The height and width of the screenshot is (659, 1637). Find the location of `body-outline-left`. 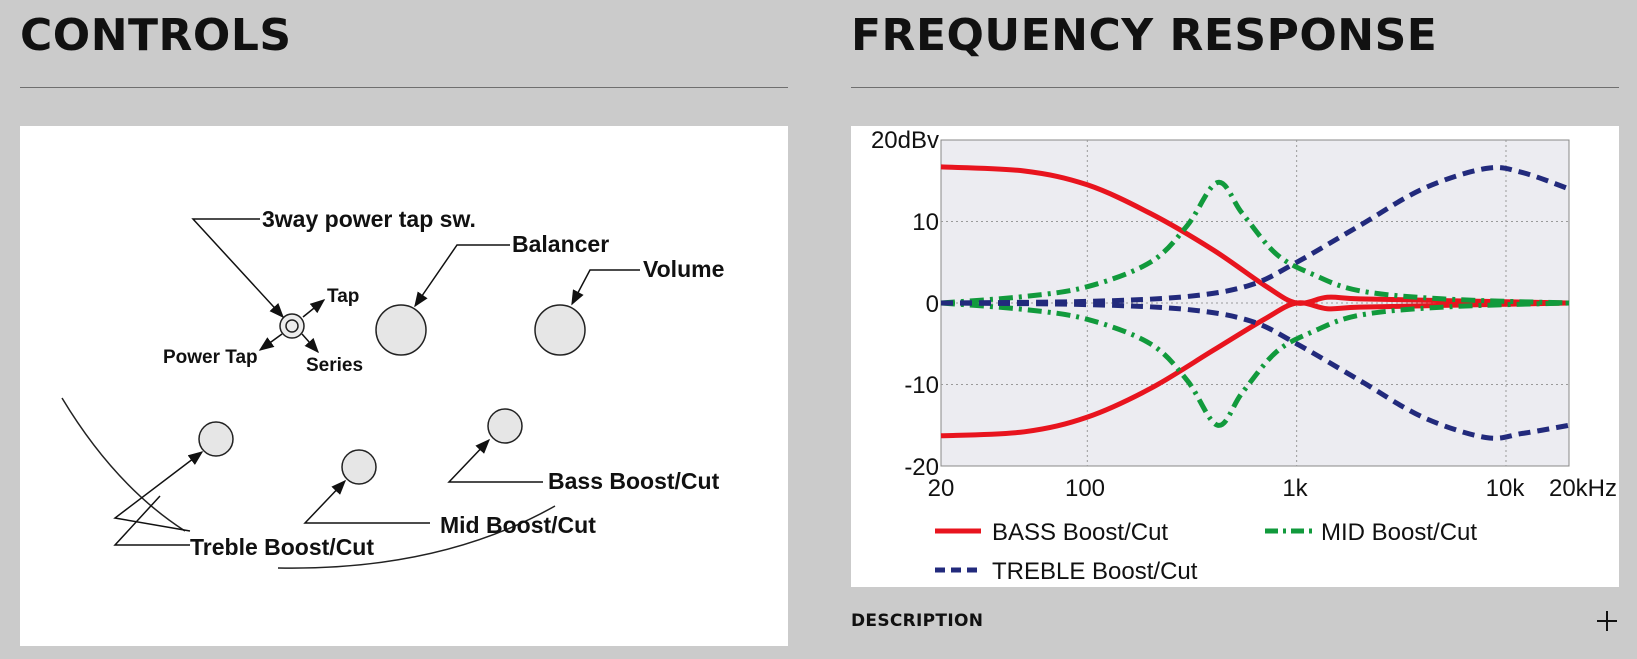

body-outline-left is located at coordinates (123, 464).